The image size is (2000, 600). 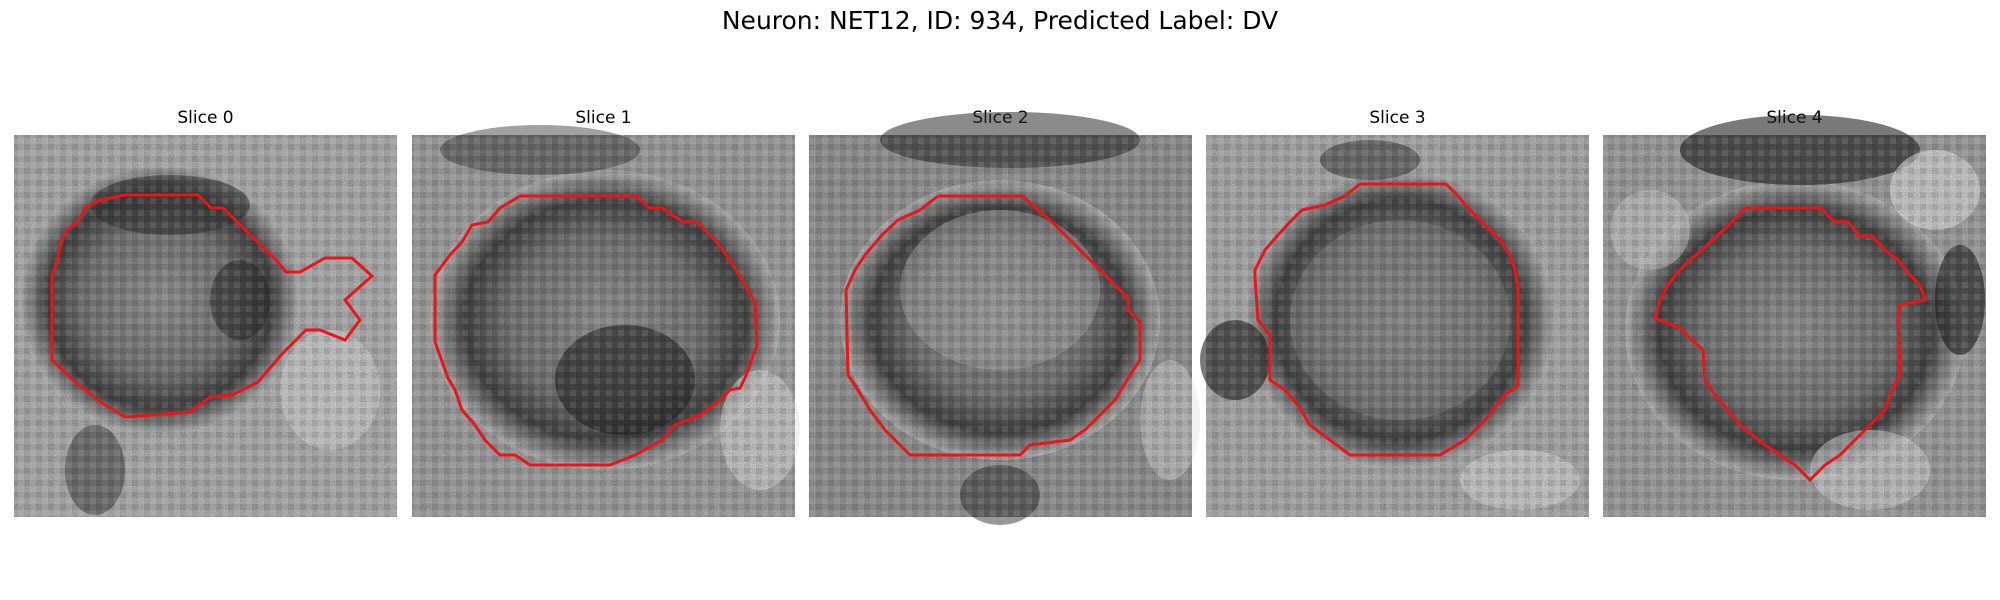 I want to click on slice-2-image, so click(x=1004, y=318).